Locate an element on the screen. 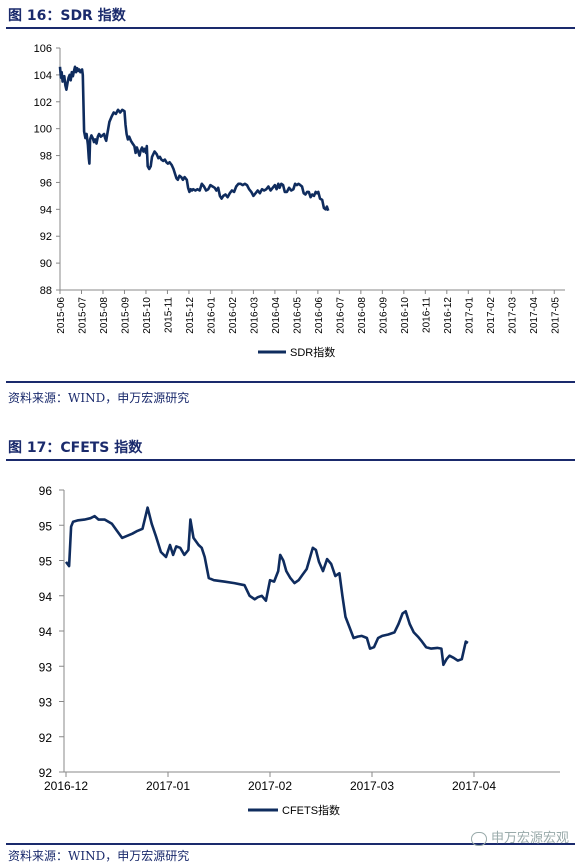 The height and width of the screenshot is (866, 583). watermark-text: 申万宏源宏观 is located at coordinates (529, 838).